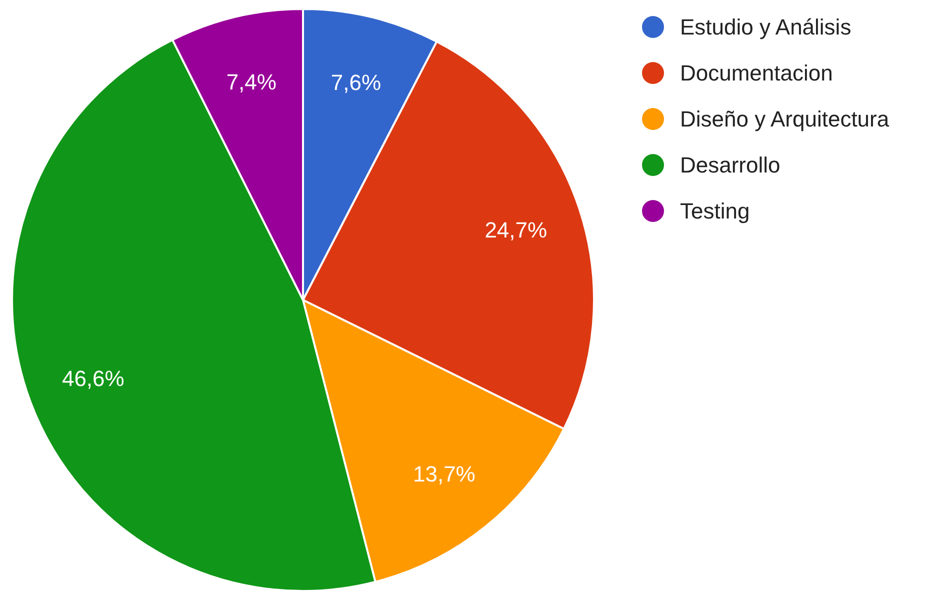 This screenshot has width=951, height=594. What do you see at coordinates (730, 165) in the screenshot?
I see `legend-label: Desarrollo` at bounding box center [730, 165].